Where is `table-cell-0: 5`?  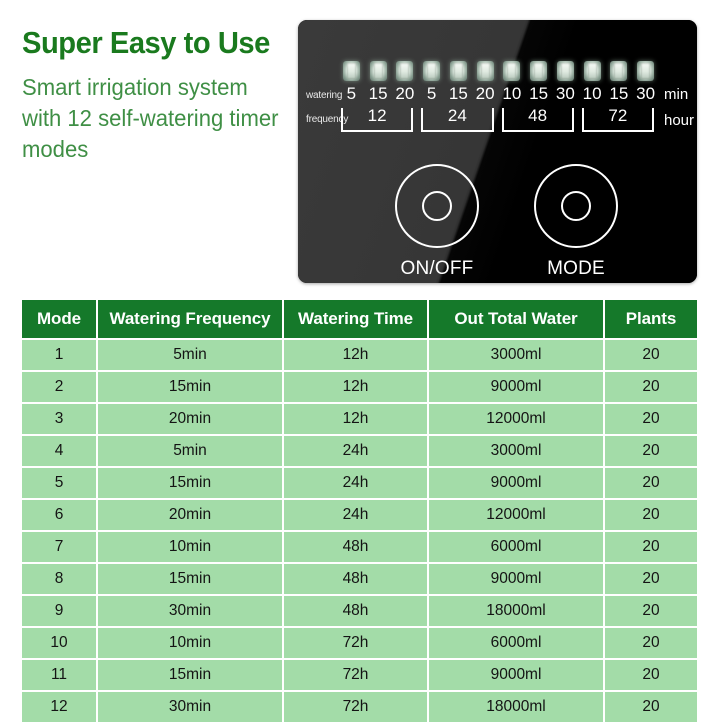 table-cell-0: 5 is located at coordinates (60, 484).